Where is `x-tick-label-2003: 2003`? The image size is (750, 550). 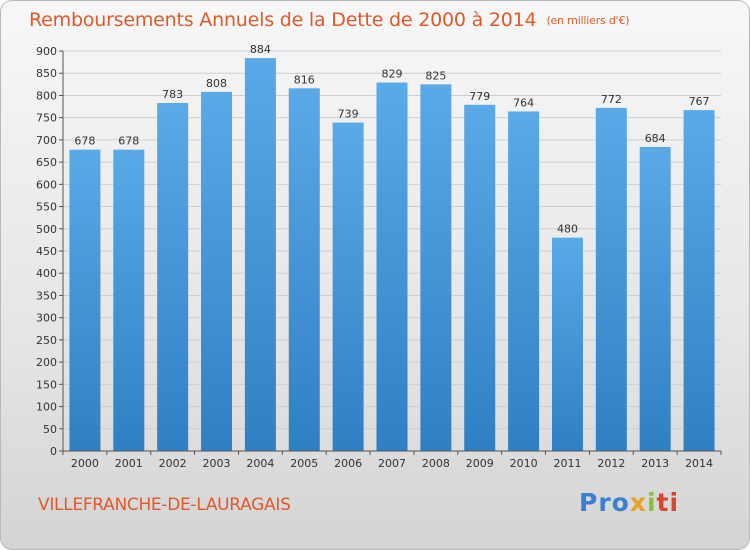 x-tick-label-2003: 2003 is located at coordinates (217, 463).